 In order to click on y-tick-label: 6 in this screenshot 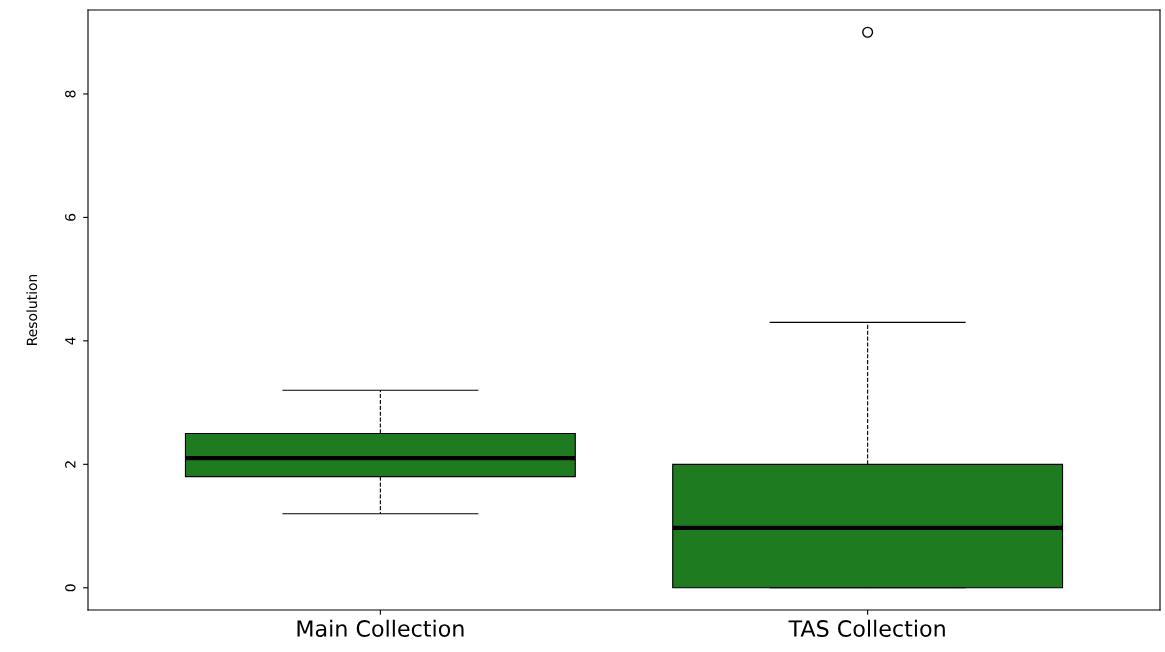, I will do `click(70, 217)`.